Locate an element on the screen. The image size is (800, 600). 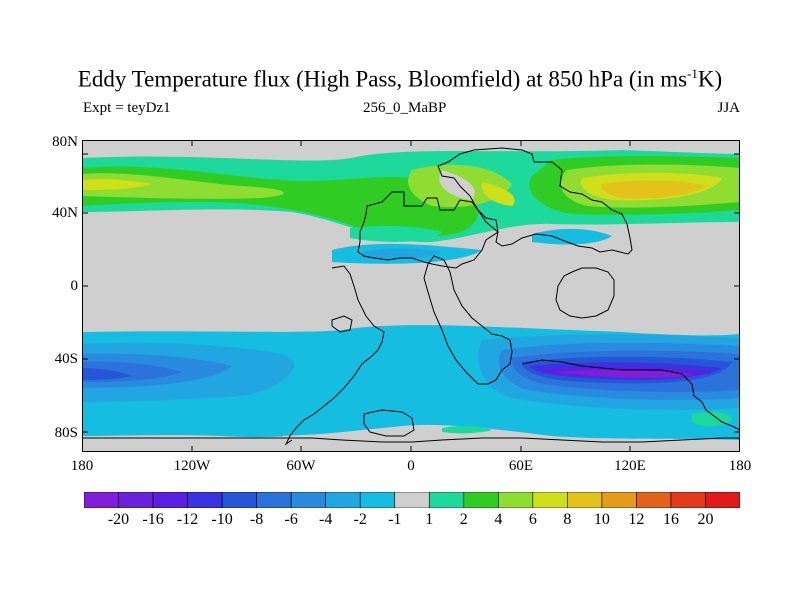
colorbar-label: 10 is located at coordinates (601, 519).